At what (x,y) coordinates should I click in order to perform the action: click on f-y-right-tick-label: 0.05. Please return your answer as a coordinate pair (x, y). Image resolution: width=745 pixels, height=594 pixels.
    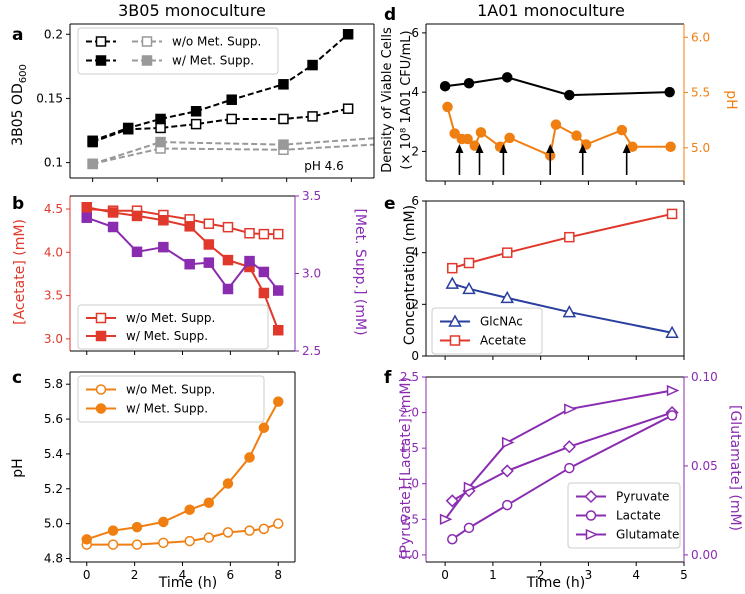
    Looking at the image, I should click on (704, 466).